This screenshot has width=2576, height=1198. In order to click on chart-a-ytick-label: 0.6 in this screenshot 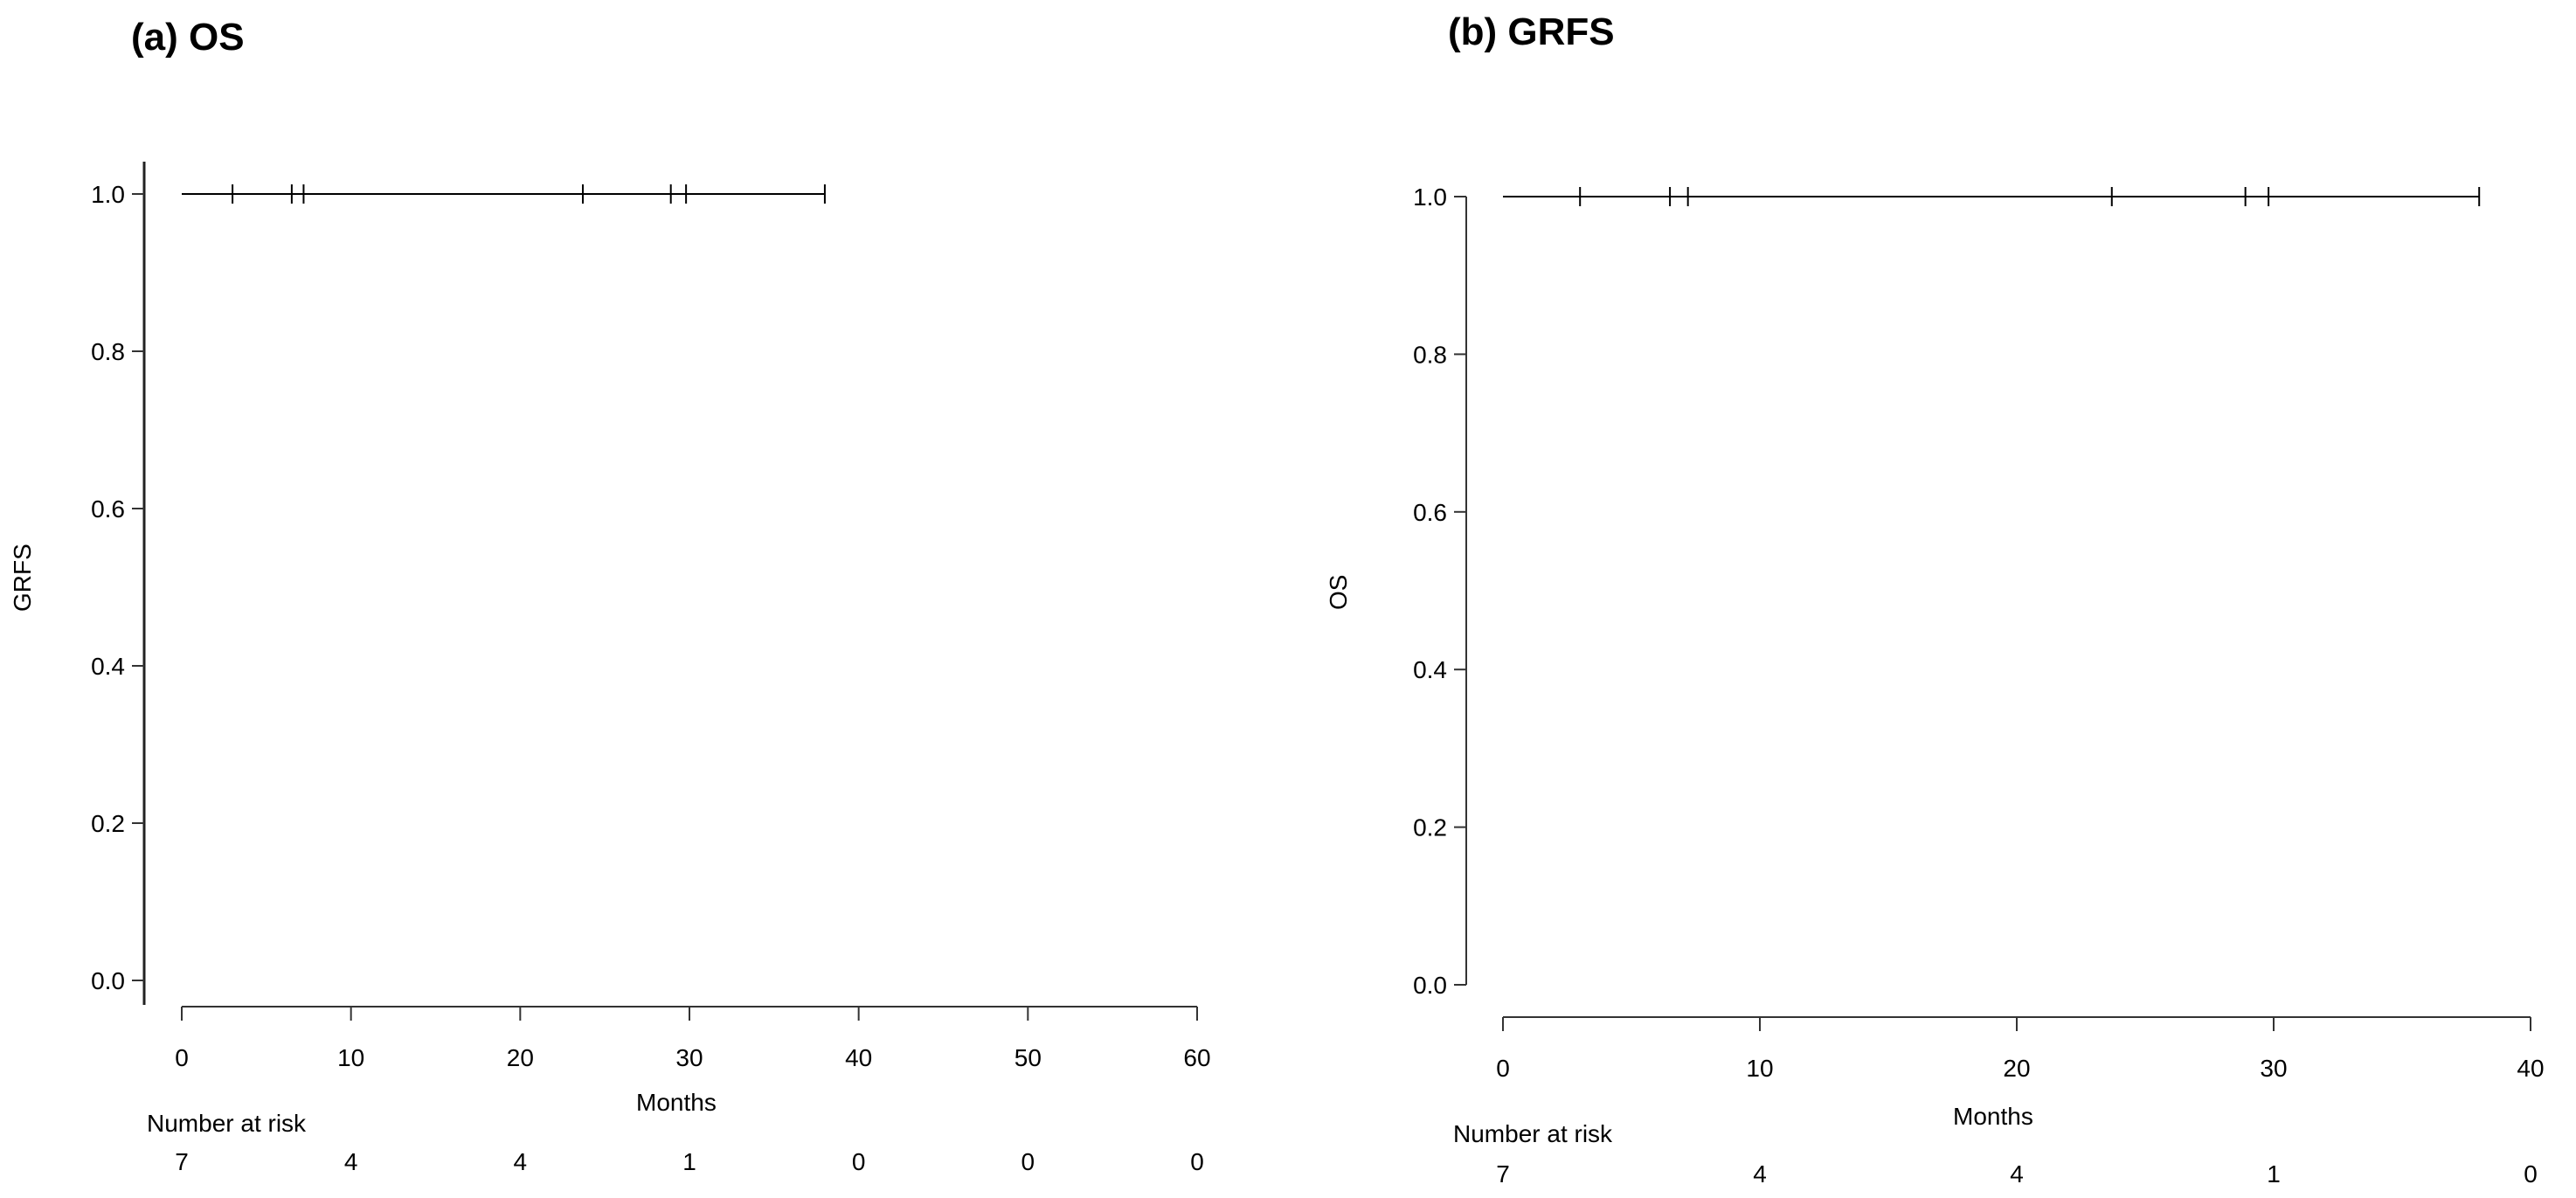, I will do `click(108, 509)`.